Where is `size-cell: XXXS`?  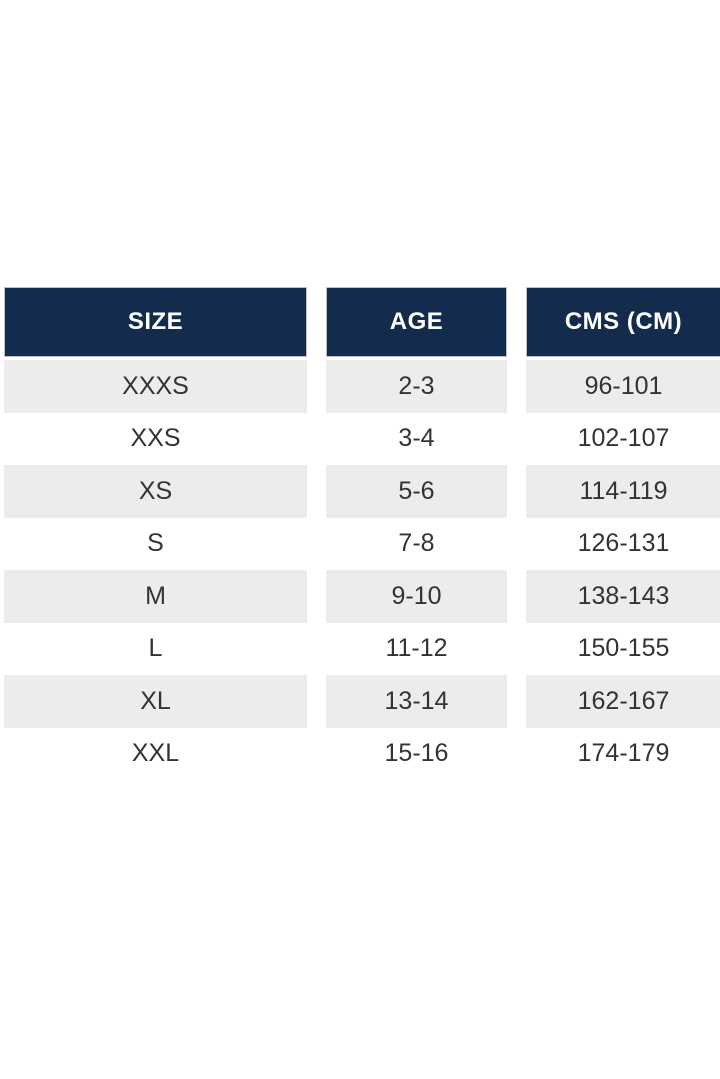
size-cell: XXXS is located at coordinates (155, 386).